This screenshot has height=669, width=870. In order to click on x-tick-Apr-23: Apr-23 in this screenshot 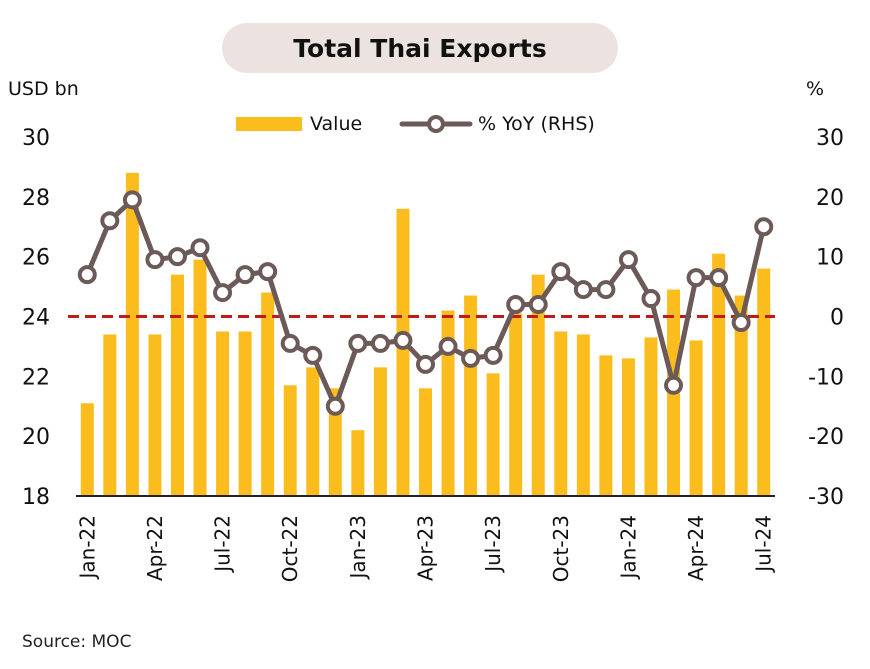, I will do `click(426, 548)`.